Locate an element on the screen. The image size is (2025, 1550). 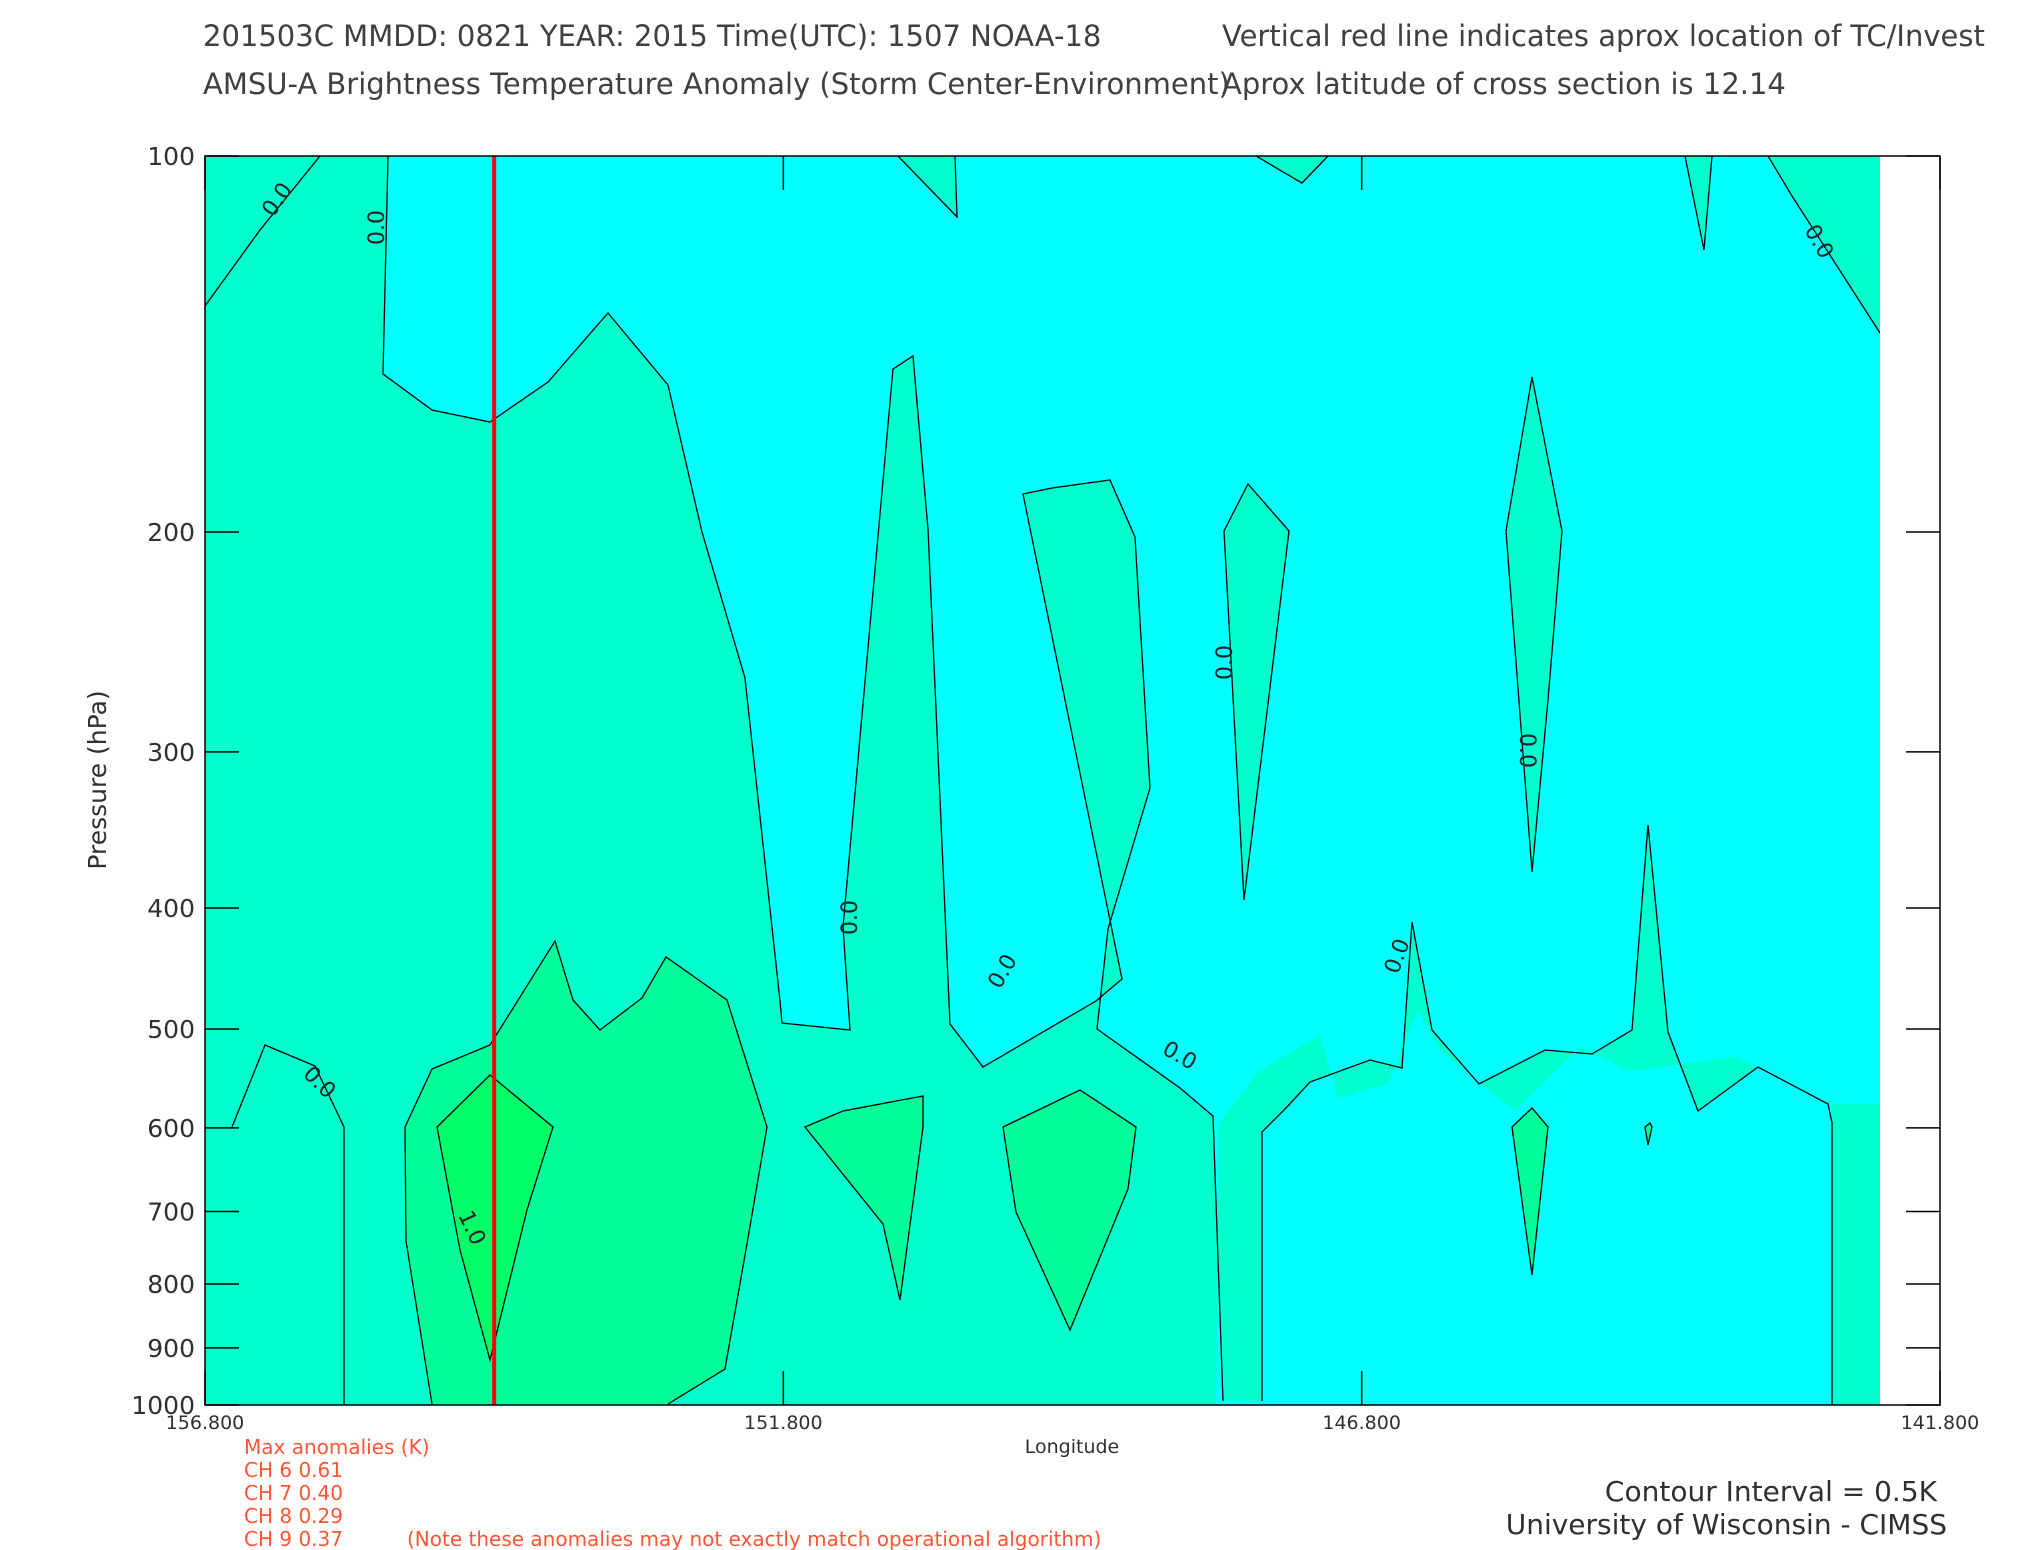
anomalies-title: Max anomalies (K) is located at coordinates (337, 1447).